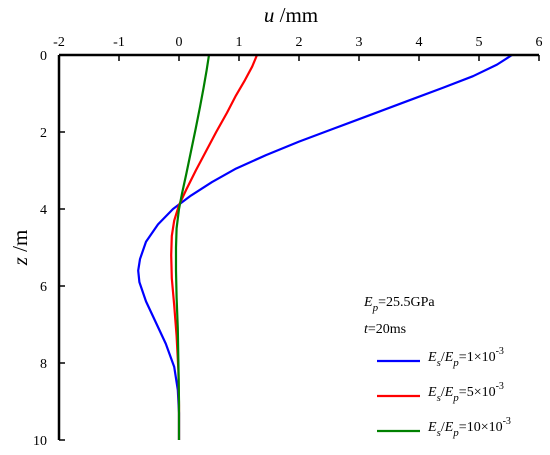 Image resolution: width=550 pixels, height=455 pixels. What do you see at coordinates (43, 210) in the screenshot?
I see `y-tick-label: 4` at bounding box center [43, 210].